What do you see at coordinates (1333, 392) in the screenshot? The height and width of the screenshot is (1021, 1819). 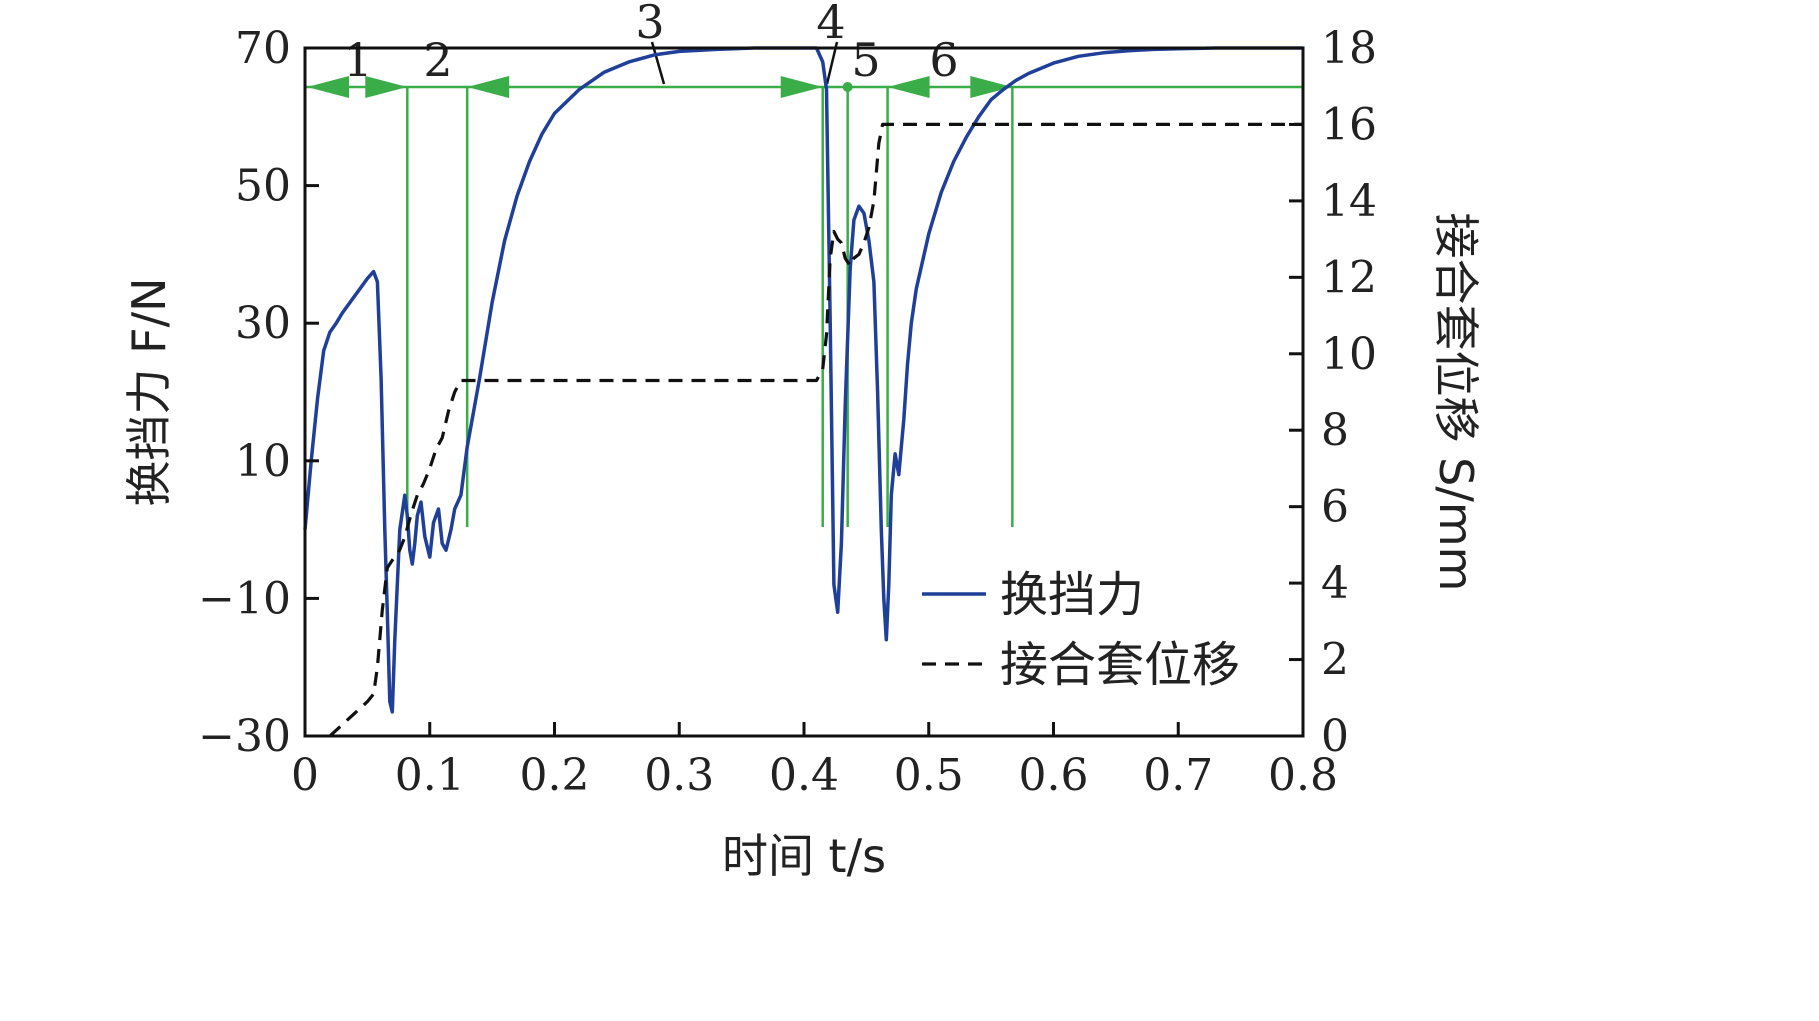 I see `y-right-axis-ticks: 18 16 14 12 10 8 6 4 2 0` at bounding box center [1333, 392].